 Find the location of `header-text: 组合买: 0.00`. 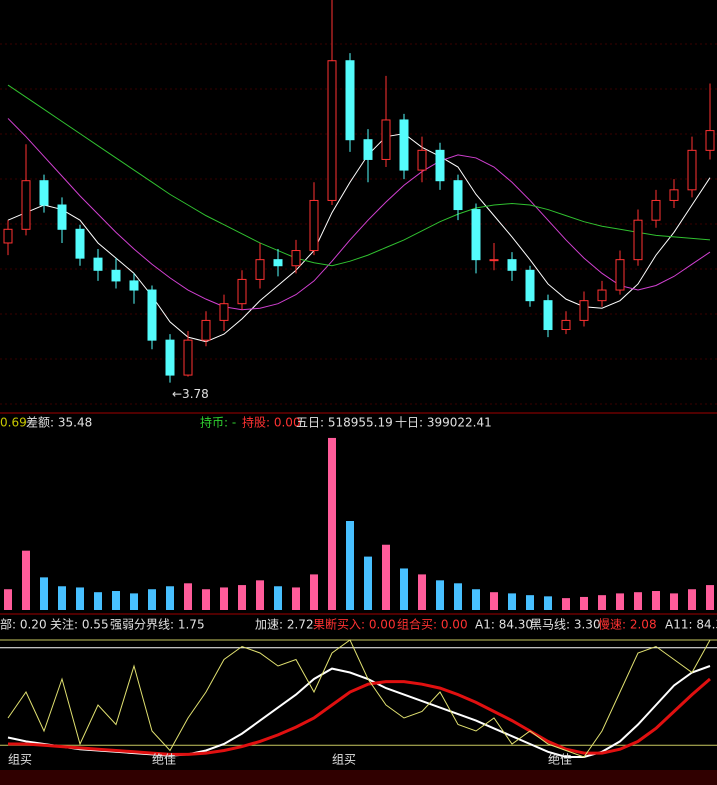

header-text: 组合买: 0.00 is located at coordinates (432, 624).